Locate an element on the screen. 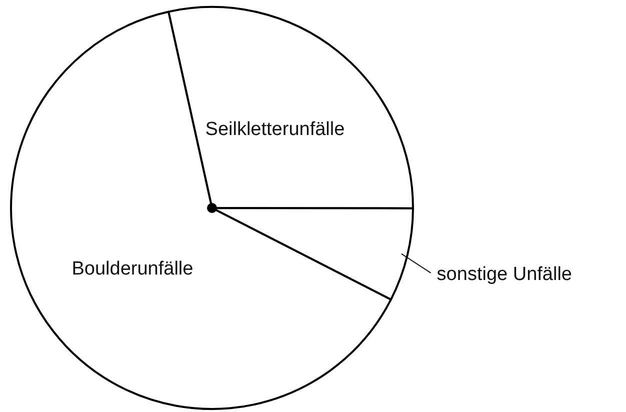 This screenshot has height=412, width=626. slice-label: sonstige Unfälle is located at coordinates (504, 275).